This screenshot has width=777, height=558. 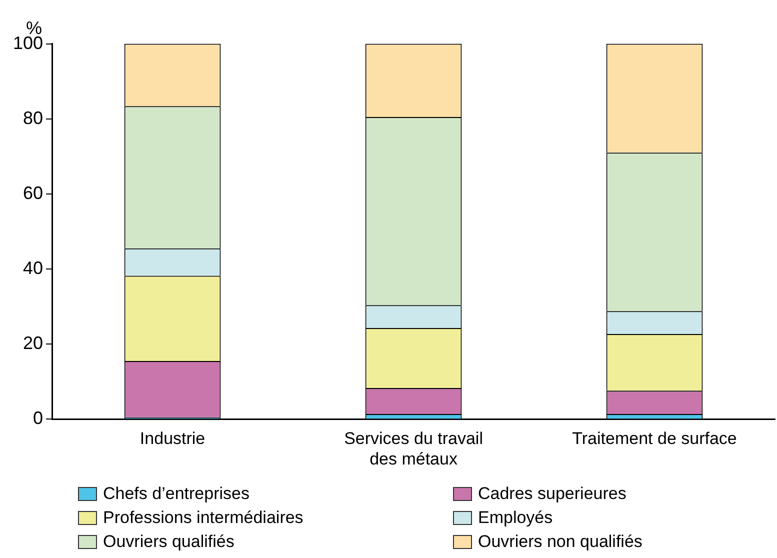 What do you see at coordinates (33, 118) in the screenshot?
I see `y-tick-label: 80` at bounding box center [33, 118].